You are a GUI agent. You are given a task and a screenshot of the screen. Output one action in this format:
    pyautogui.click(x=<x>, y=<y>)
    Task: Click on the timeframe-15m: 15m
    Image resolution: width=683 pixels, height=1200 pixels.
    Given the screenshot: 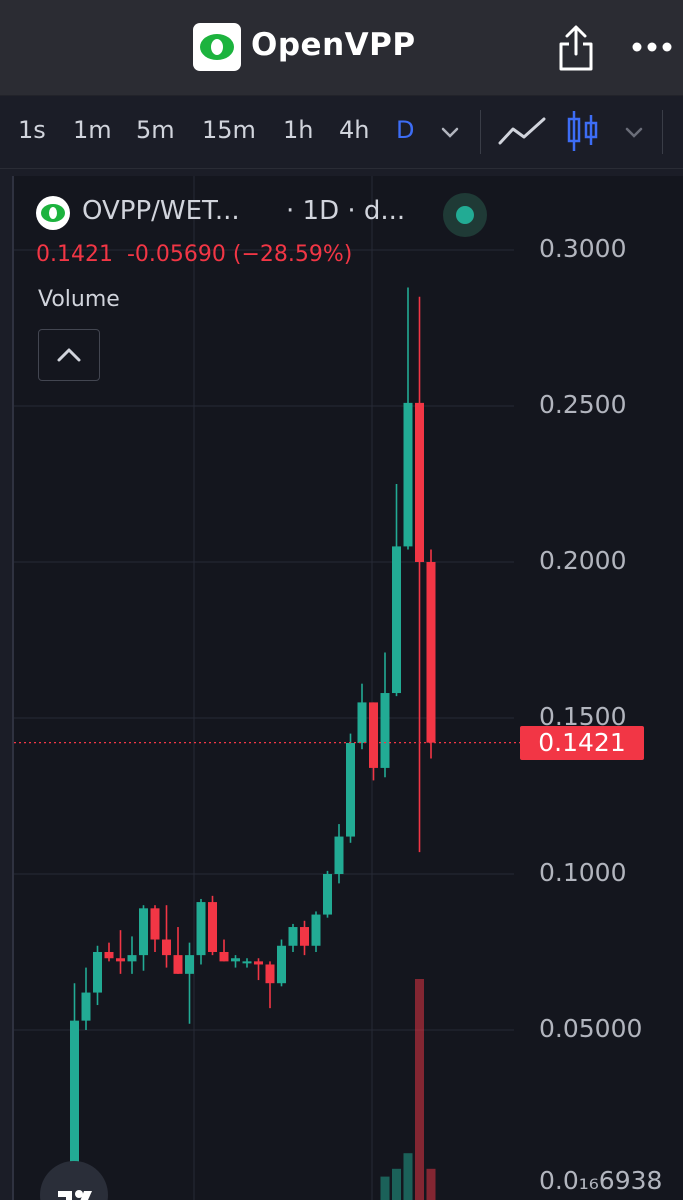 What is the action you would take?
    pyautogui.click(x=229, y=130)
    